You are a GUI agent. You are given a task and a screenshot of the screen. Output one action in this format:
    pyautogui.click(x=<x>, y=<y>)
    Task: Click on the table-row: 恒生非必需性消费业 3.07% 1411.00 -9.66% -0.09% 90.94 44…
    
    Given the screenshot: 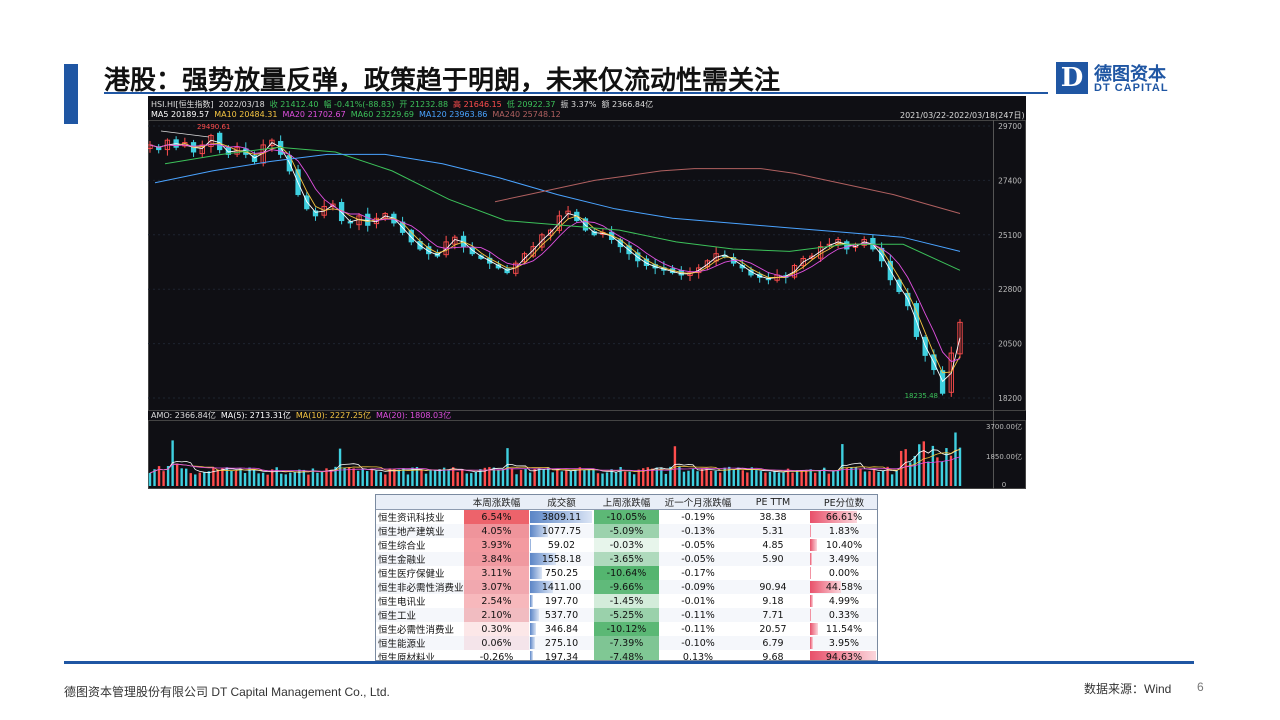 What is the action you would take?
    pyautogui.click(x=626, y=587)
    